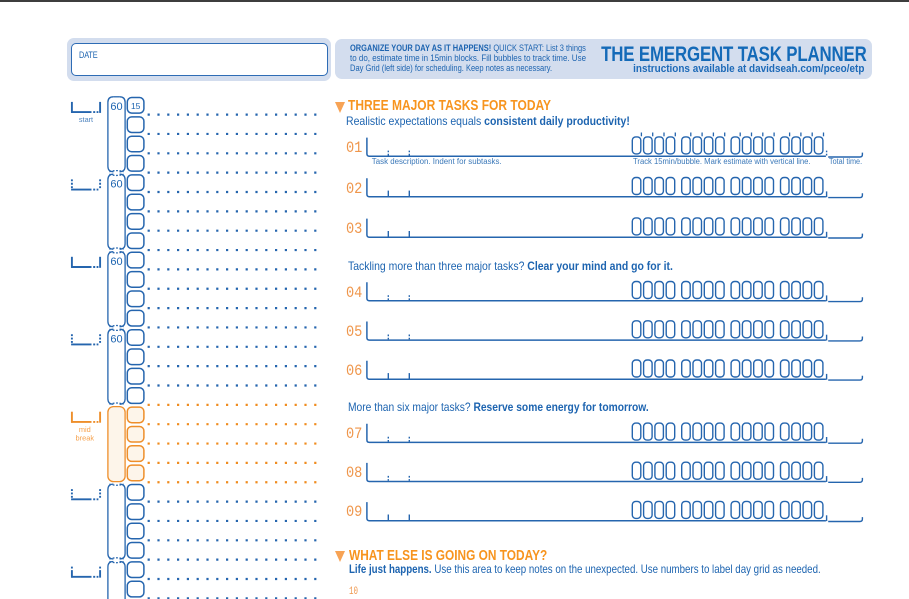 The image size is (909, 599). I want to click on svg-text: start, so click(86, 119).